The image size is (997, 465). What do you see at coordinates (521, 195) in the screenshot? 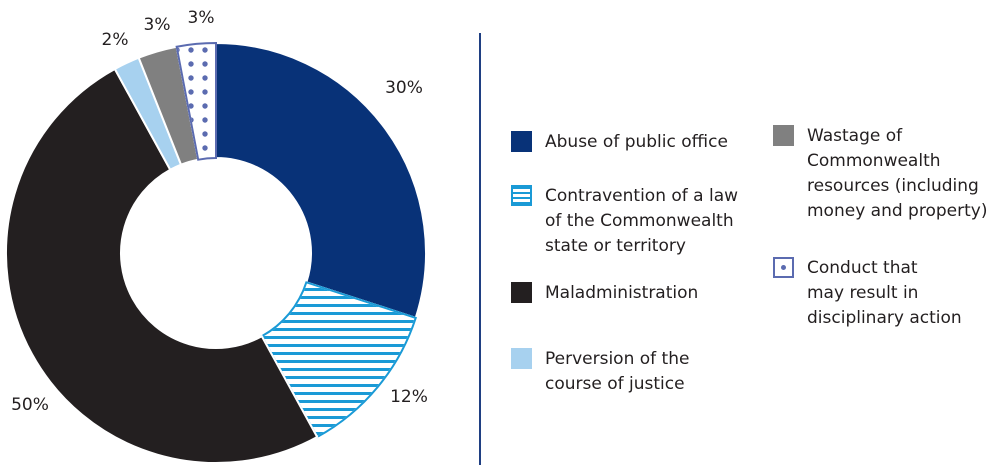
I see `legend-swatch-contravention` at bounding box center [521, 195].